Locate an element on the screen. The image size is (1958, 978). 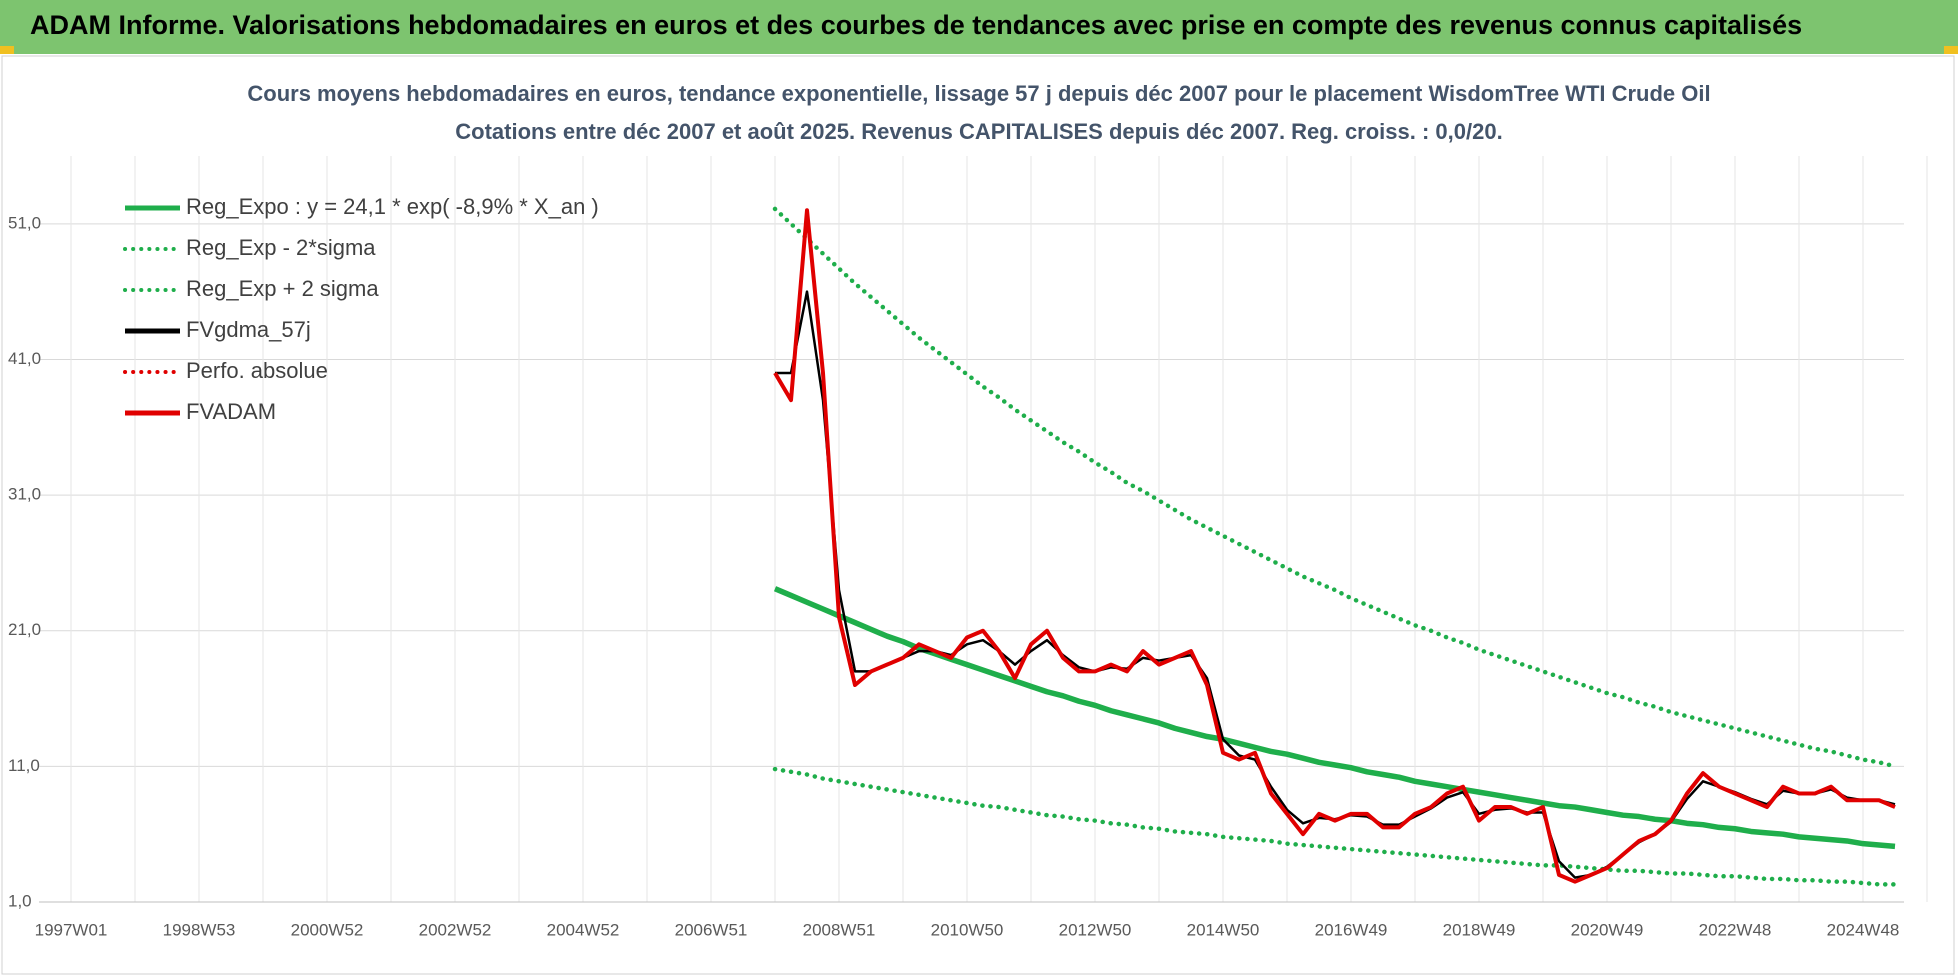
legend-label: FVgdma_57j is located at coordinates (248, 329).